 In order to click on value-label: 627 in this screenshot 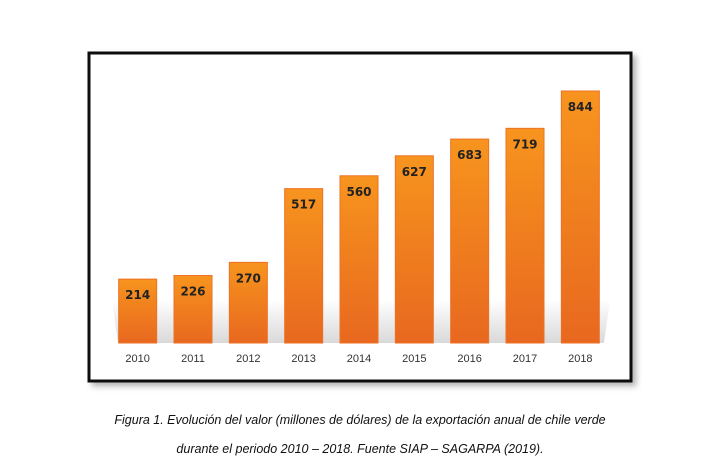, I will do `click(414, 172)`.